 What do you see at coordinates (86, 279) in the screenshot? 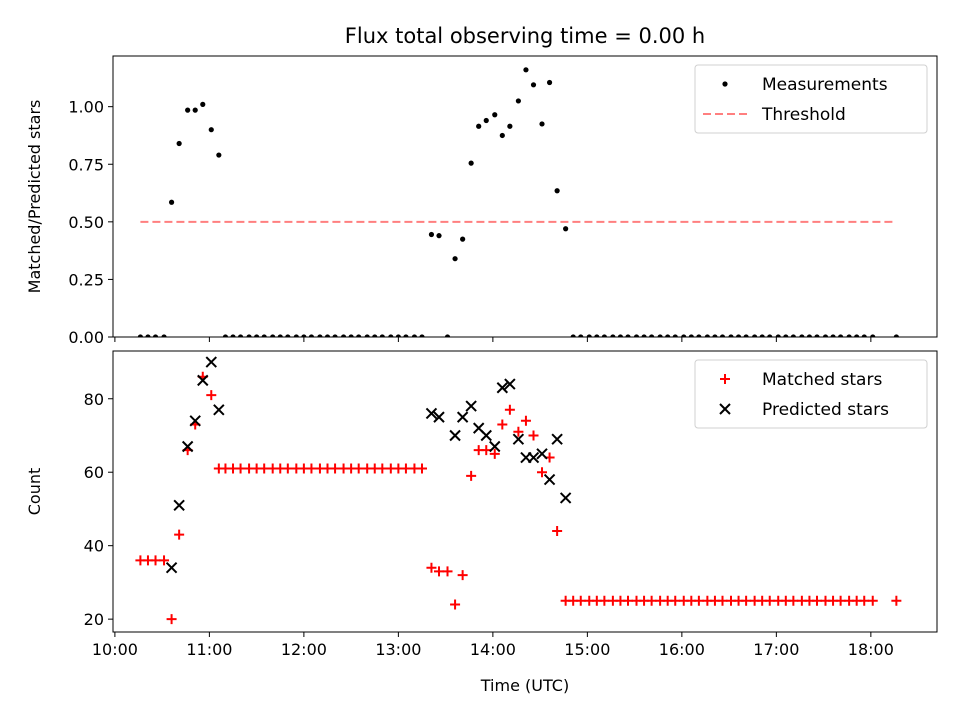
I see `y-tick-label: 0.25` at bounding box center [86, 279].